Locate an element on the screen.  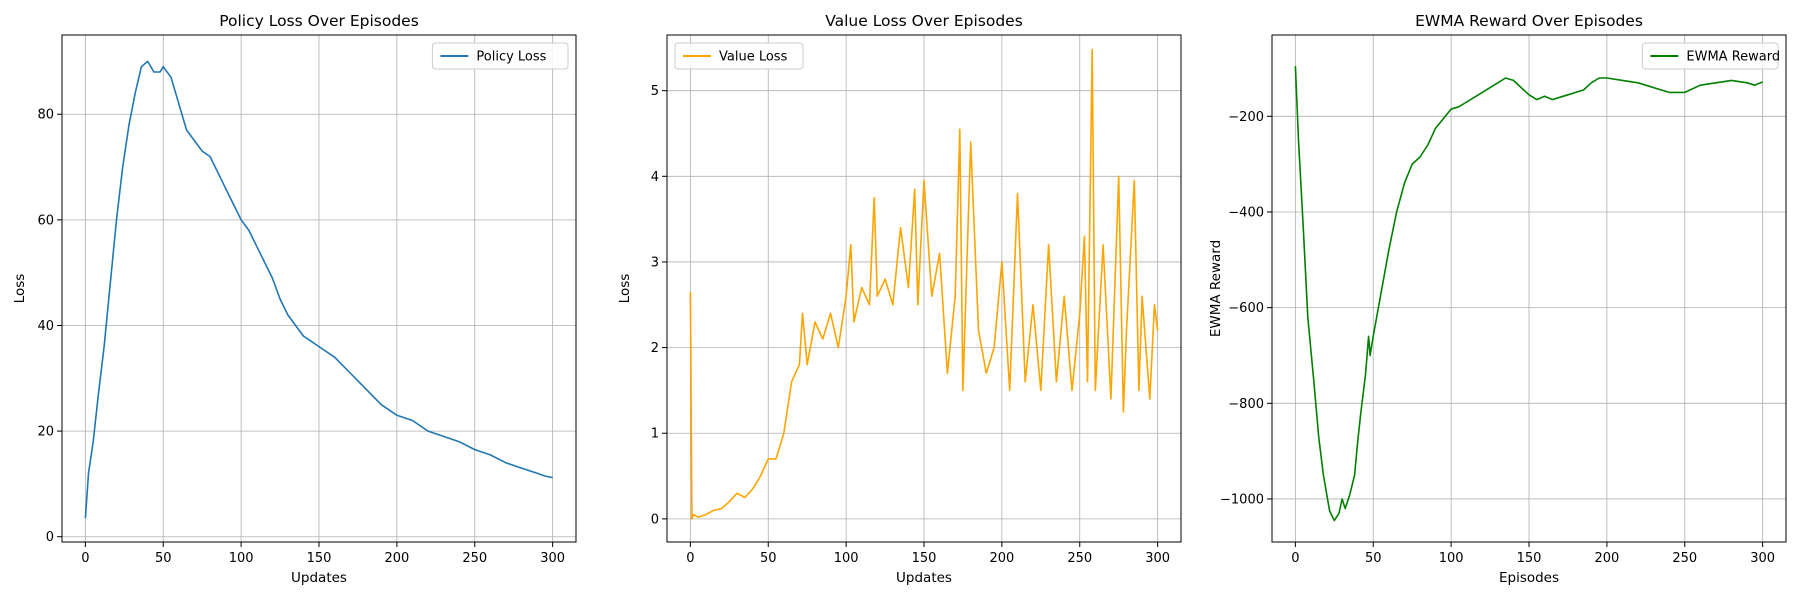
legend: EWMA Reward is located at coordinates (1710, 56).